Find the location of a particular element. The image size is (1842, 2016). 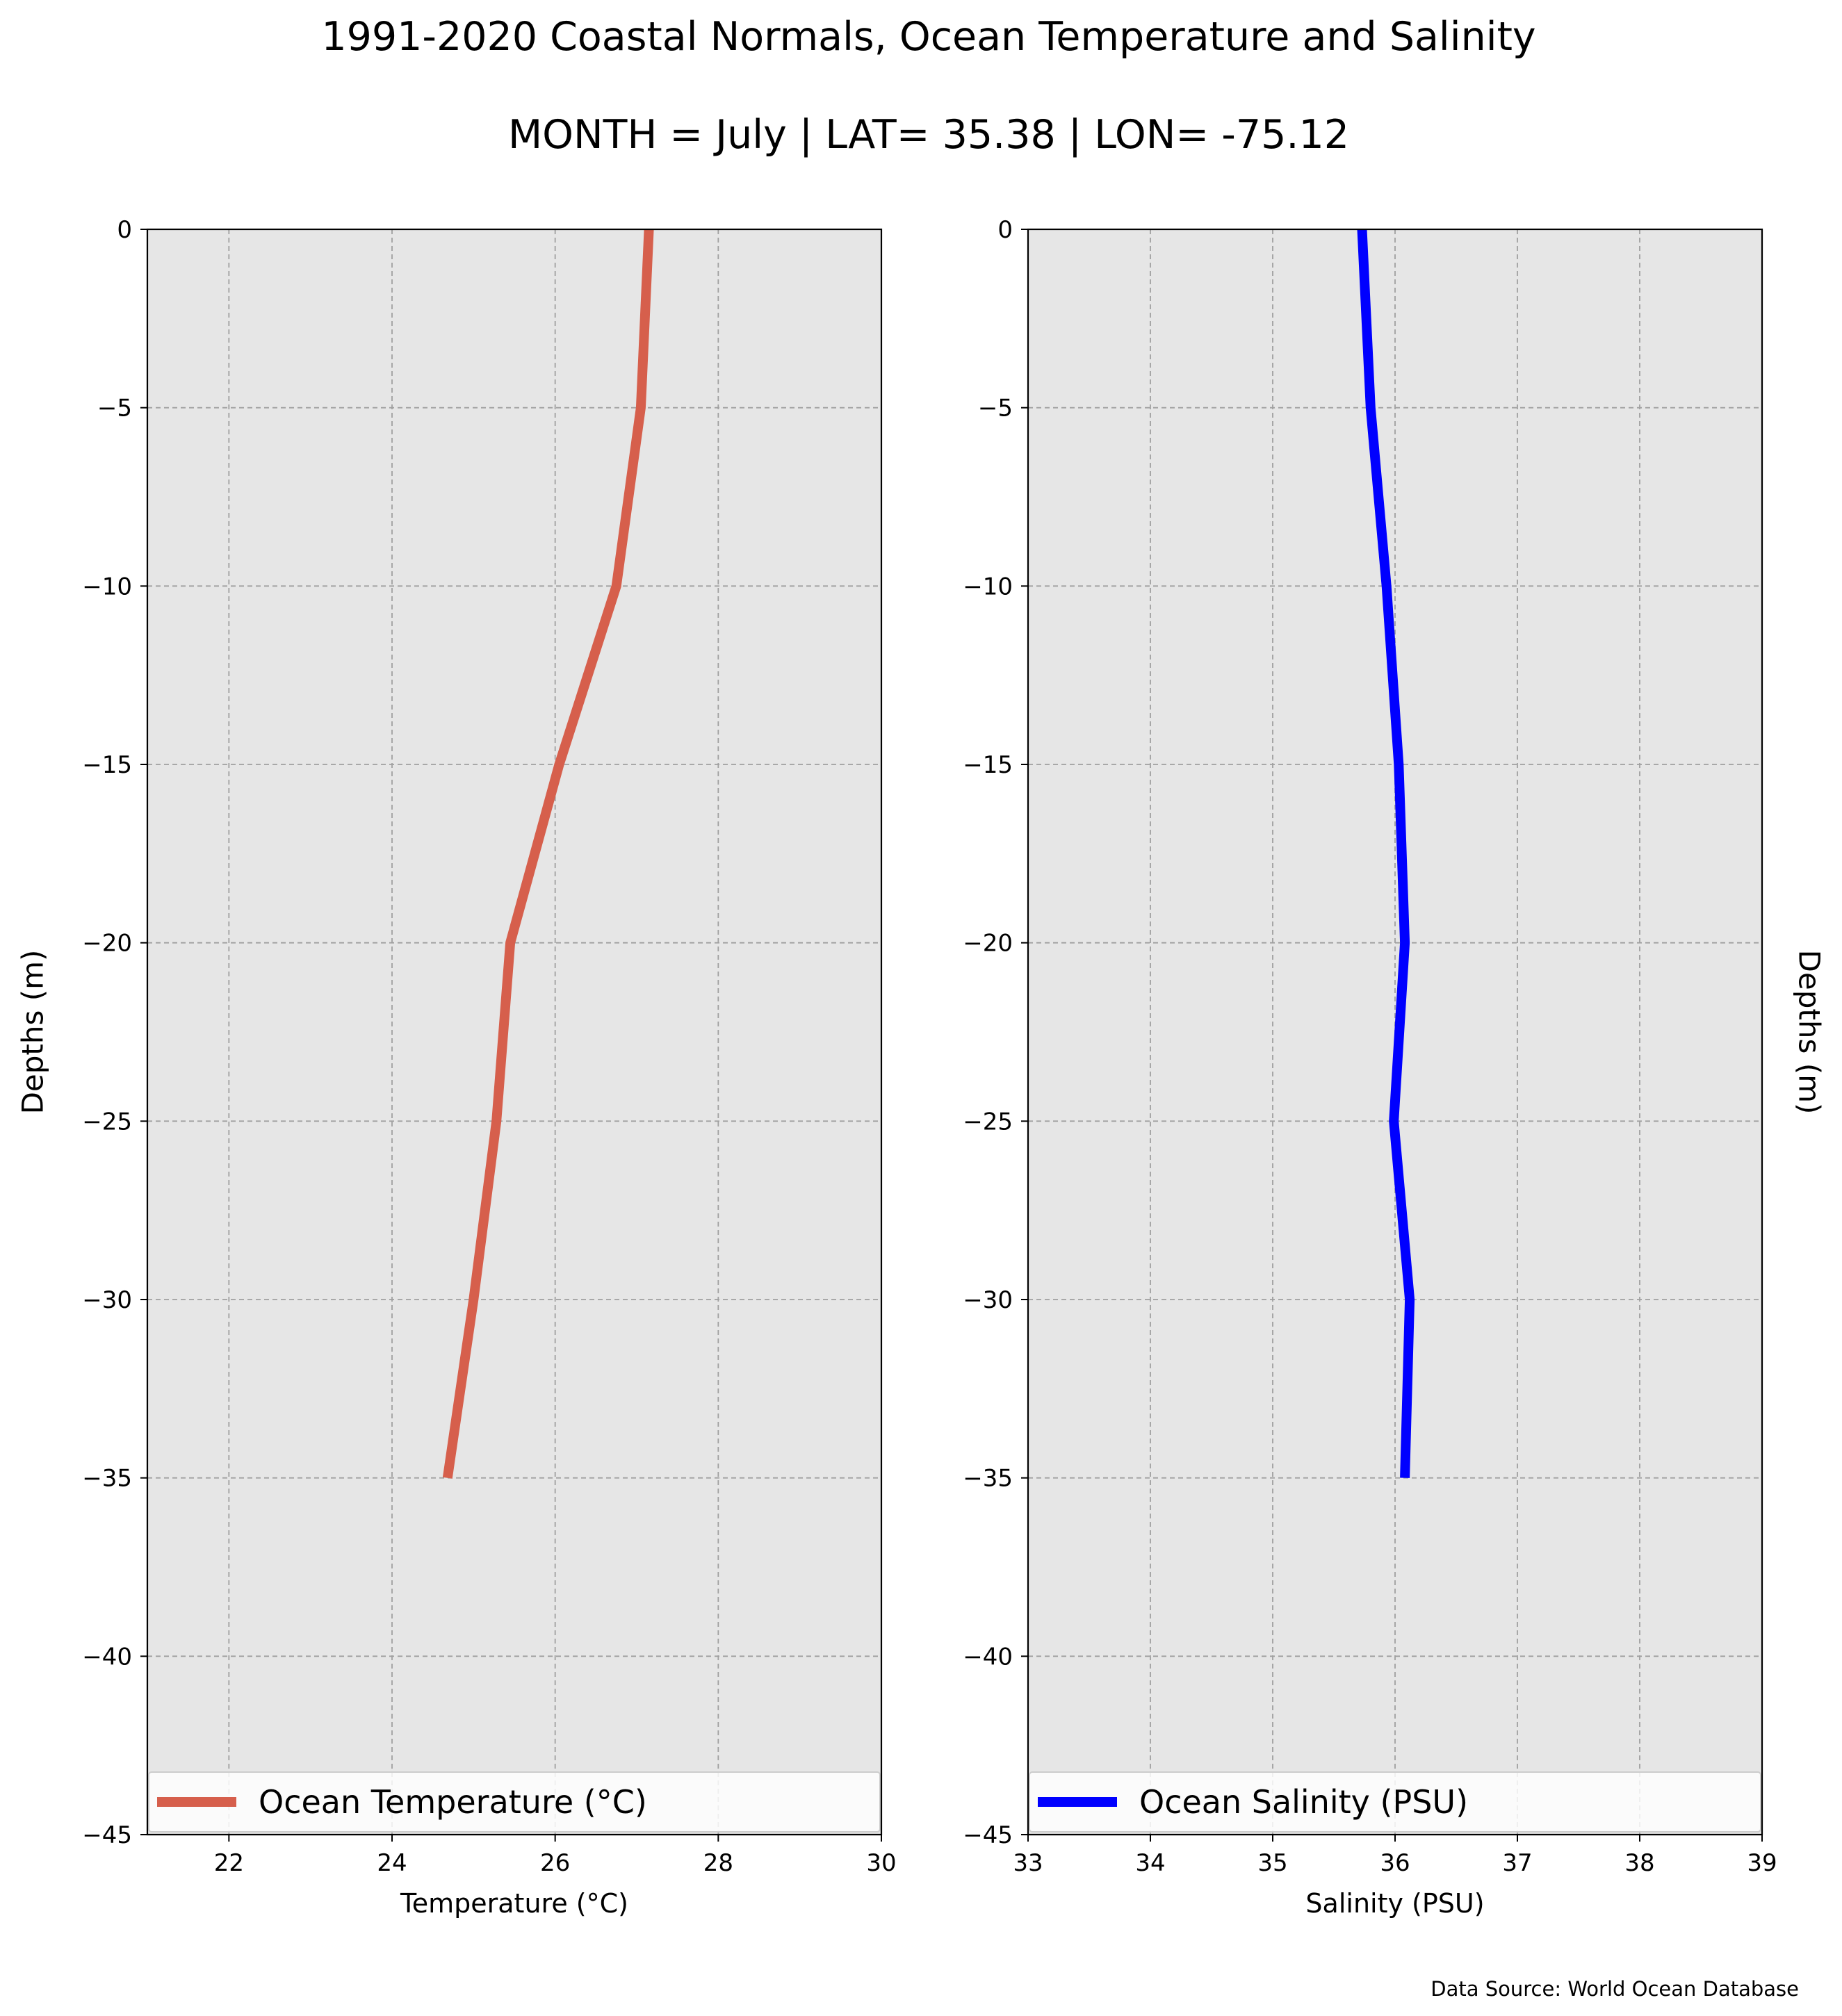

temperature-y-tick-label: −5 is located at coordinates (114, 409).